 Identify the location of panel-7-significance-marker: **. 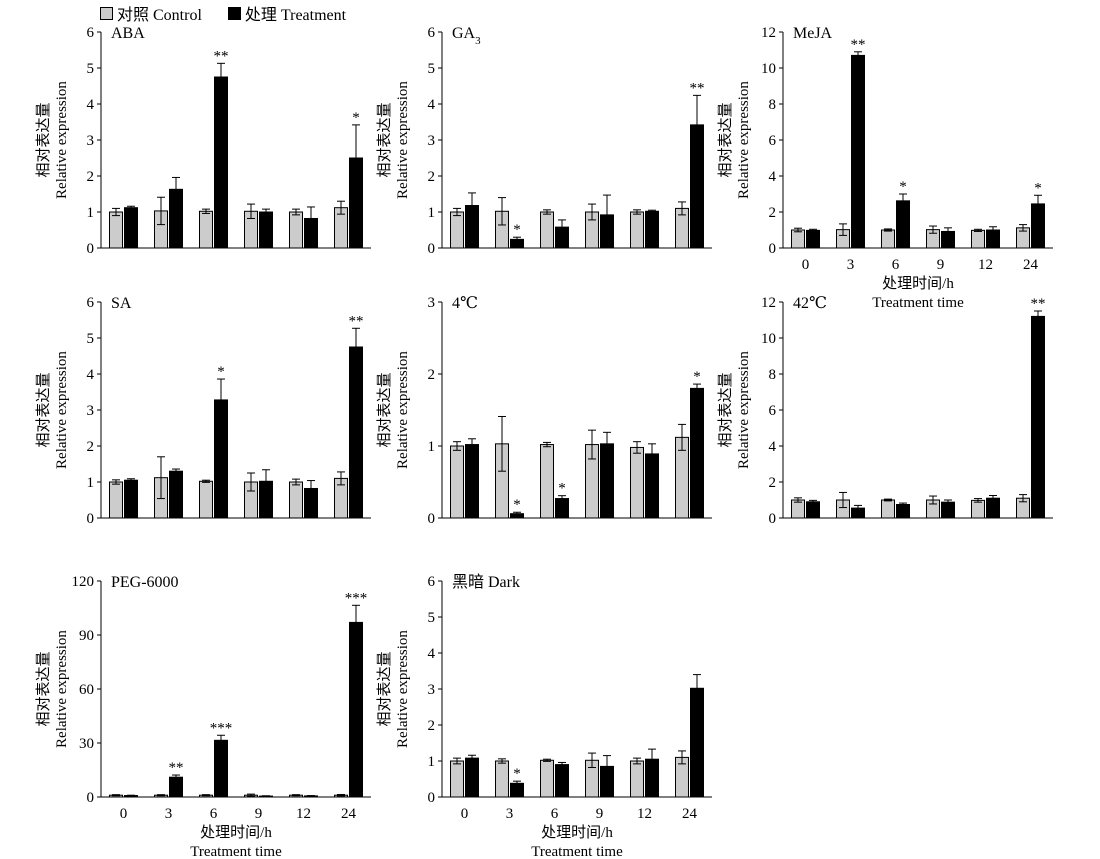
(176, 768).